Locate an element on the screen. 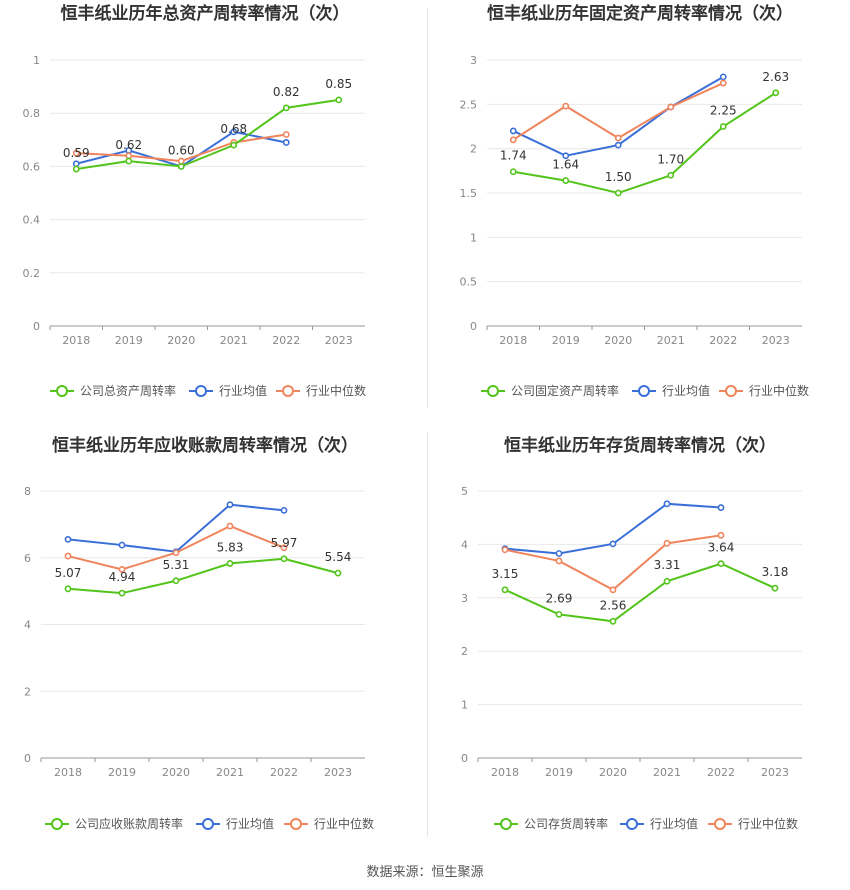  legend-item-company: 公司固定资产周转率 is located at coordinates (550, 390).